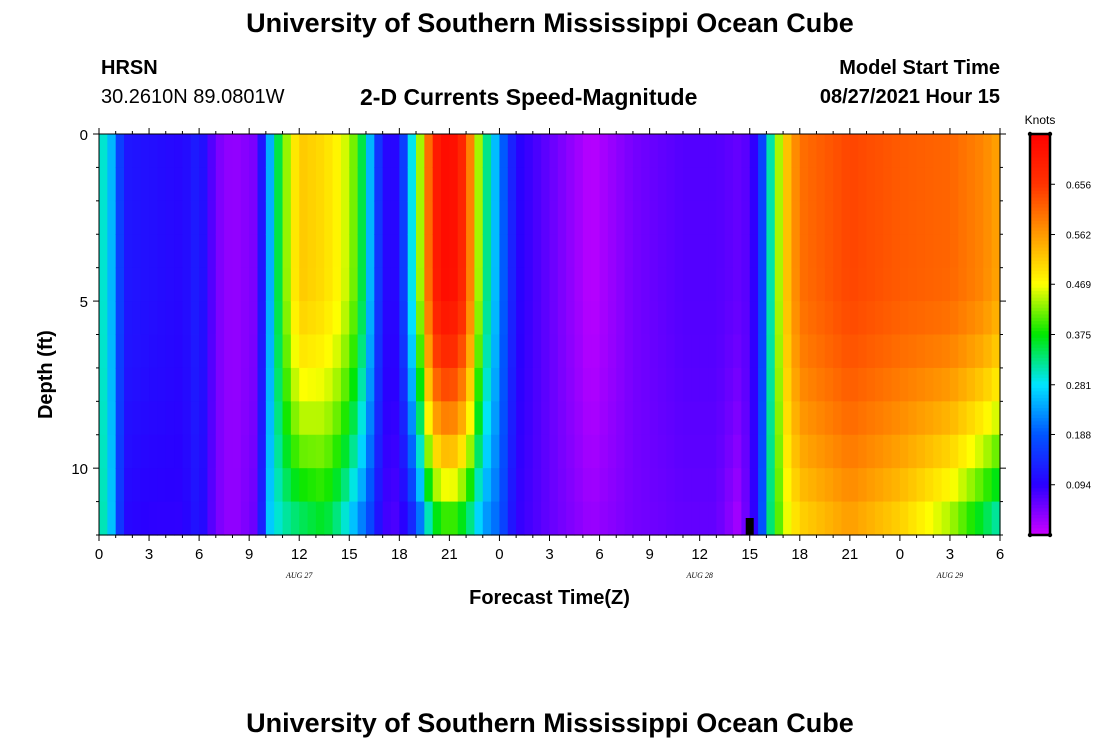  I want to click on station-name: HRSN, so click(129, 68).